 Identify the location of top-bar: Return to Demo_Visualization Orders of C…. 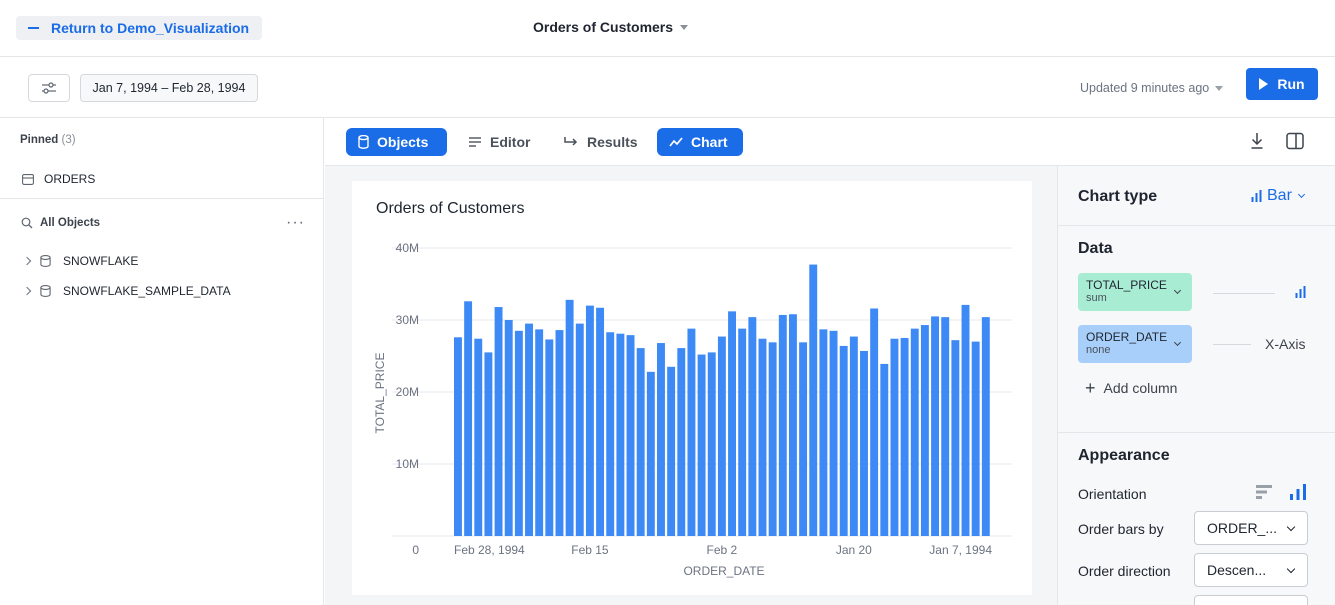
(667, 28).